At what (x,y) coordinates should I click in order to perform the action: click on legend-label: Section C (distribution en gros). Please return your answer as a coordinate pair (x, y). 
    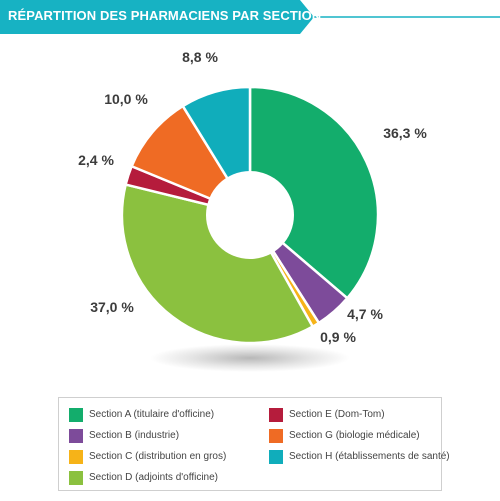
    Looking at the image, I should click on (158, 456).